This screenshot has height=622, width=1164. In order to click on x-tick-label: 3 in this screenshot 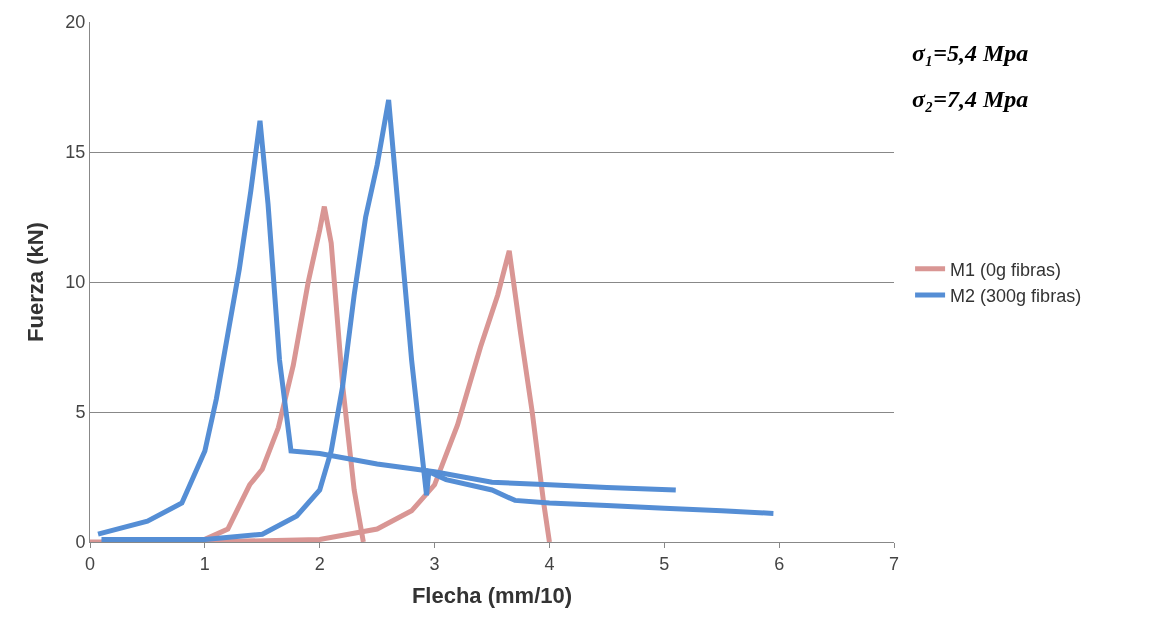, I will do `click(434, 563)`.